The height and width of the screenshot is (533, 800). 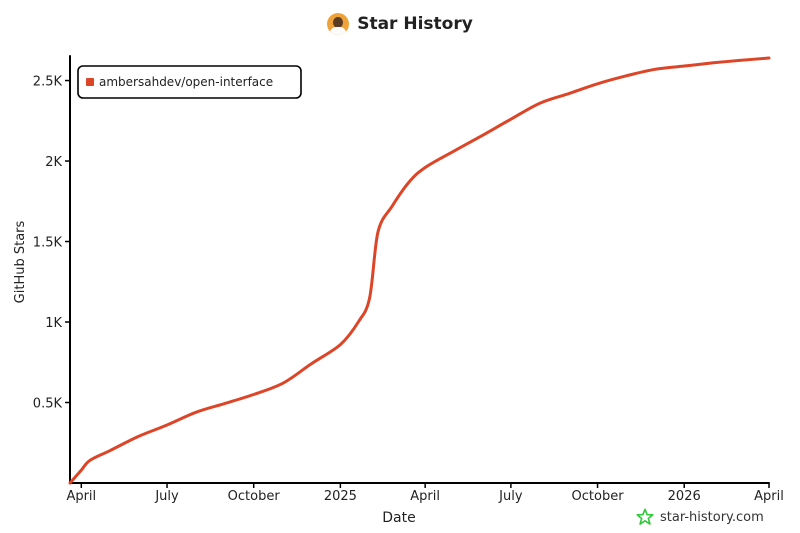 What do you see at coordinates (712, 517) in the screenshot?
I see `watermark-text: star-history.com` at bounding box center [712, 517].